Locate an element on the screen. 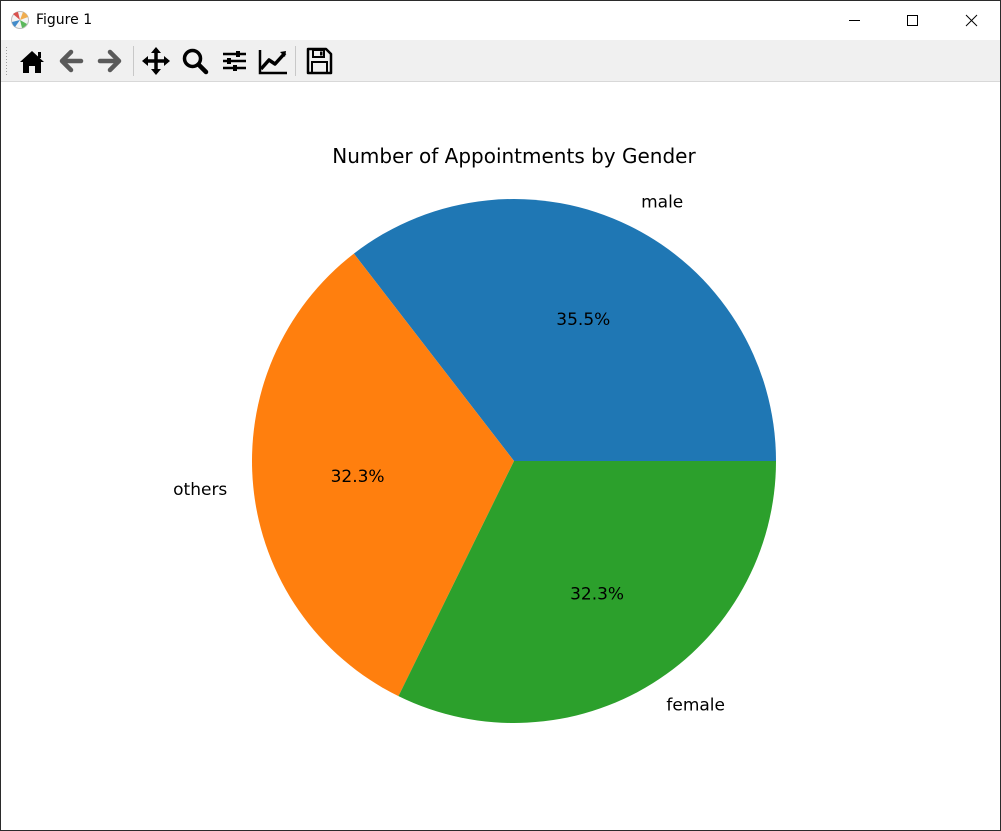  pie-label-female: female is located at coordinates (695, 706).